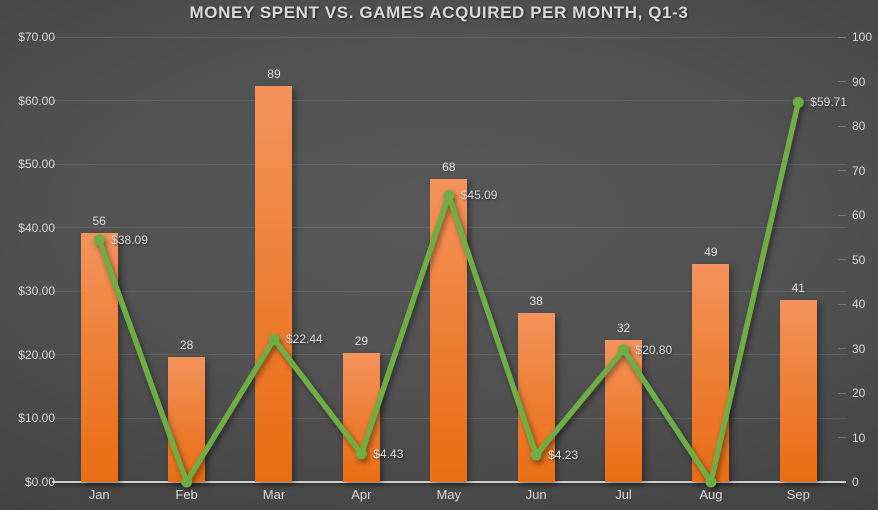 This screenshot has height=510, width=878. What do you see at coordinates (711, 494) in the screenshot?
I see `x-axis-label: Aug` at bounding box center [711, 494].